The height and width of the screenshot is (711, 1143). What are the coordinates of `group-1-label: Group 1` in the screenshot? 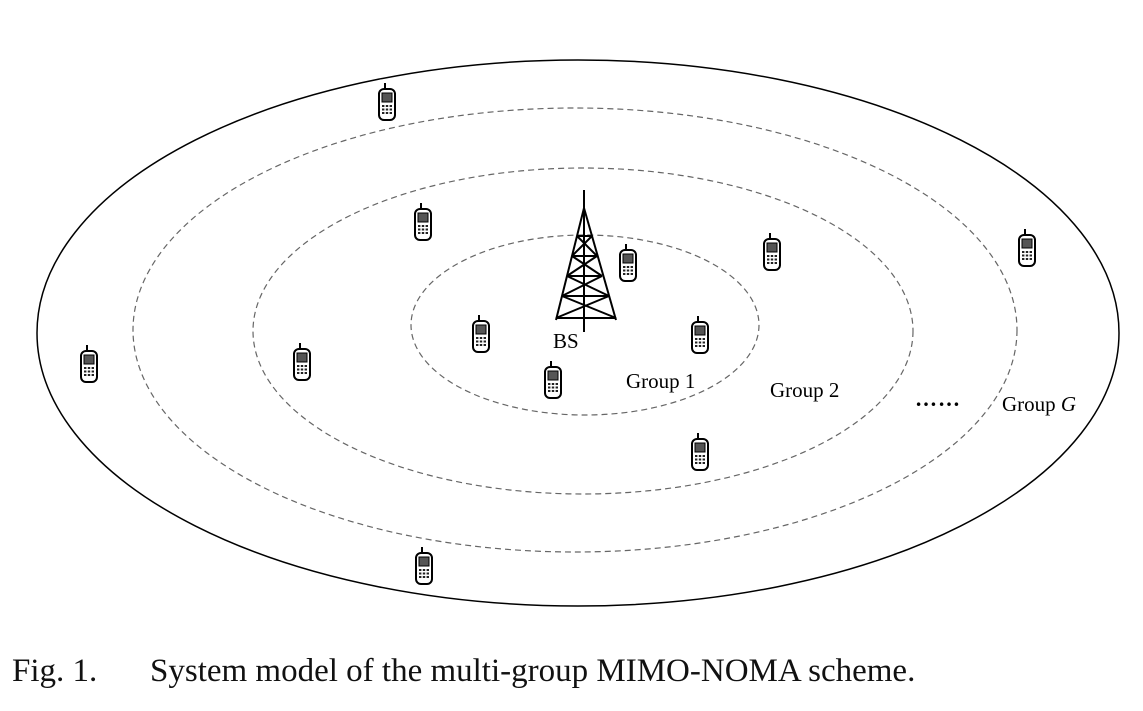 It's located at (660, 381).